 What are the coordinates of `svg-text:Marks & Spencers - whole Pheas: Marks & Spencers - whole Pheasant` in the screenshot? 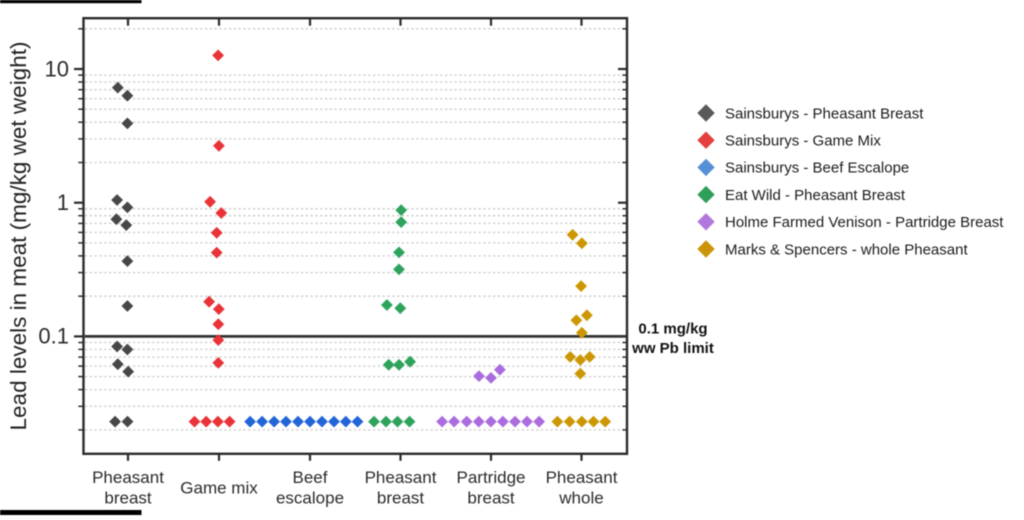 It's located at (846, 249).